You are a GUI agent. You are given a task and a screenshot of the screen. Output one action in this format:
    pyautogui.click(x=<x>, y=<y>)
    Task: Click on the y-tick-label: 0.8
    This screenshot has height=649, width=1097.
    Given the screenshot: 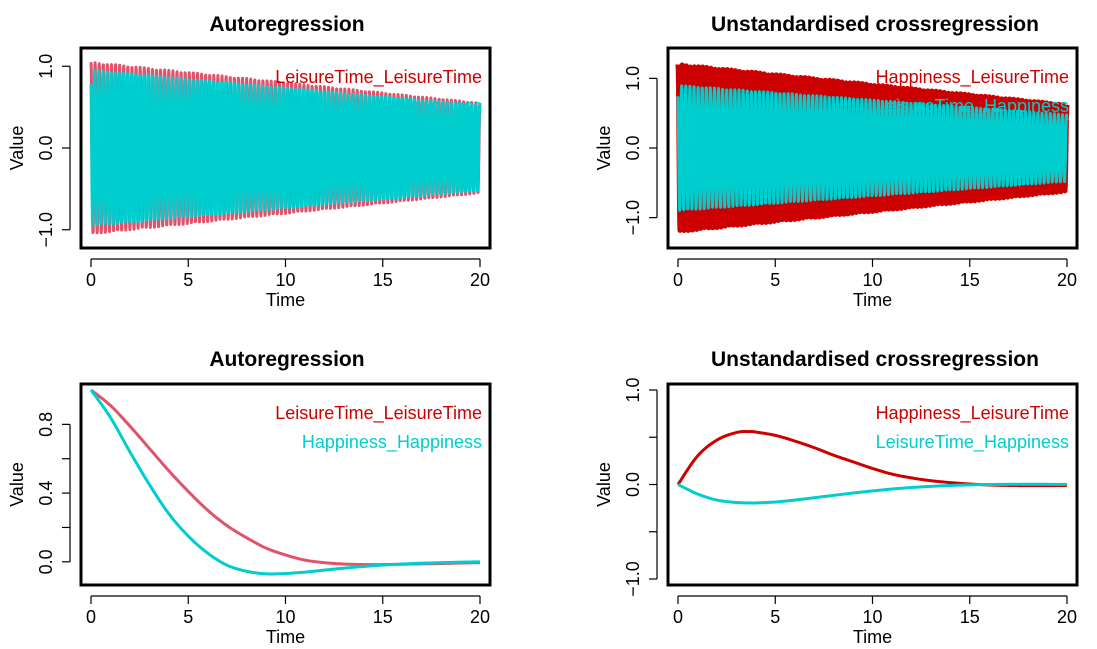 What is the action you would take?
    pyautogui.click(x=46, y=424)
    